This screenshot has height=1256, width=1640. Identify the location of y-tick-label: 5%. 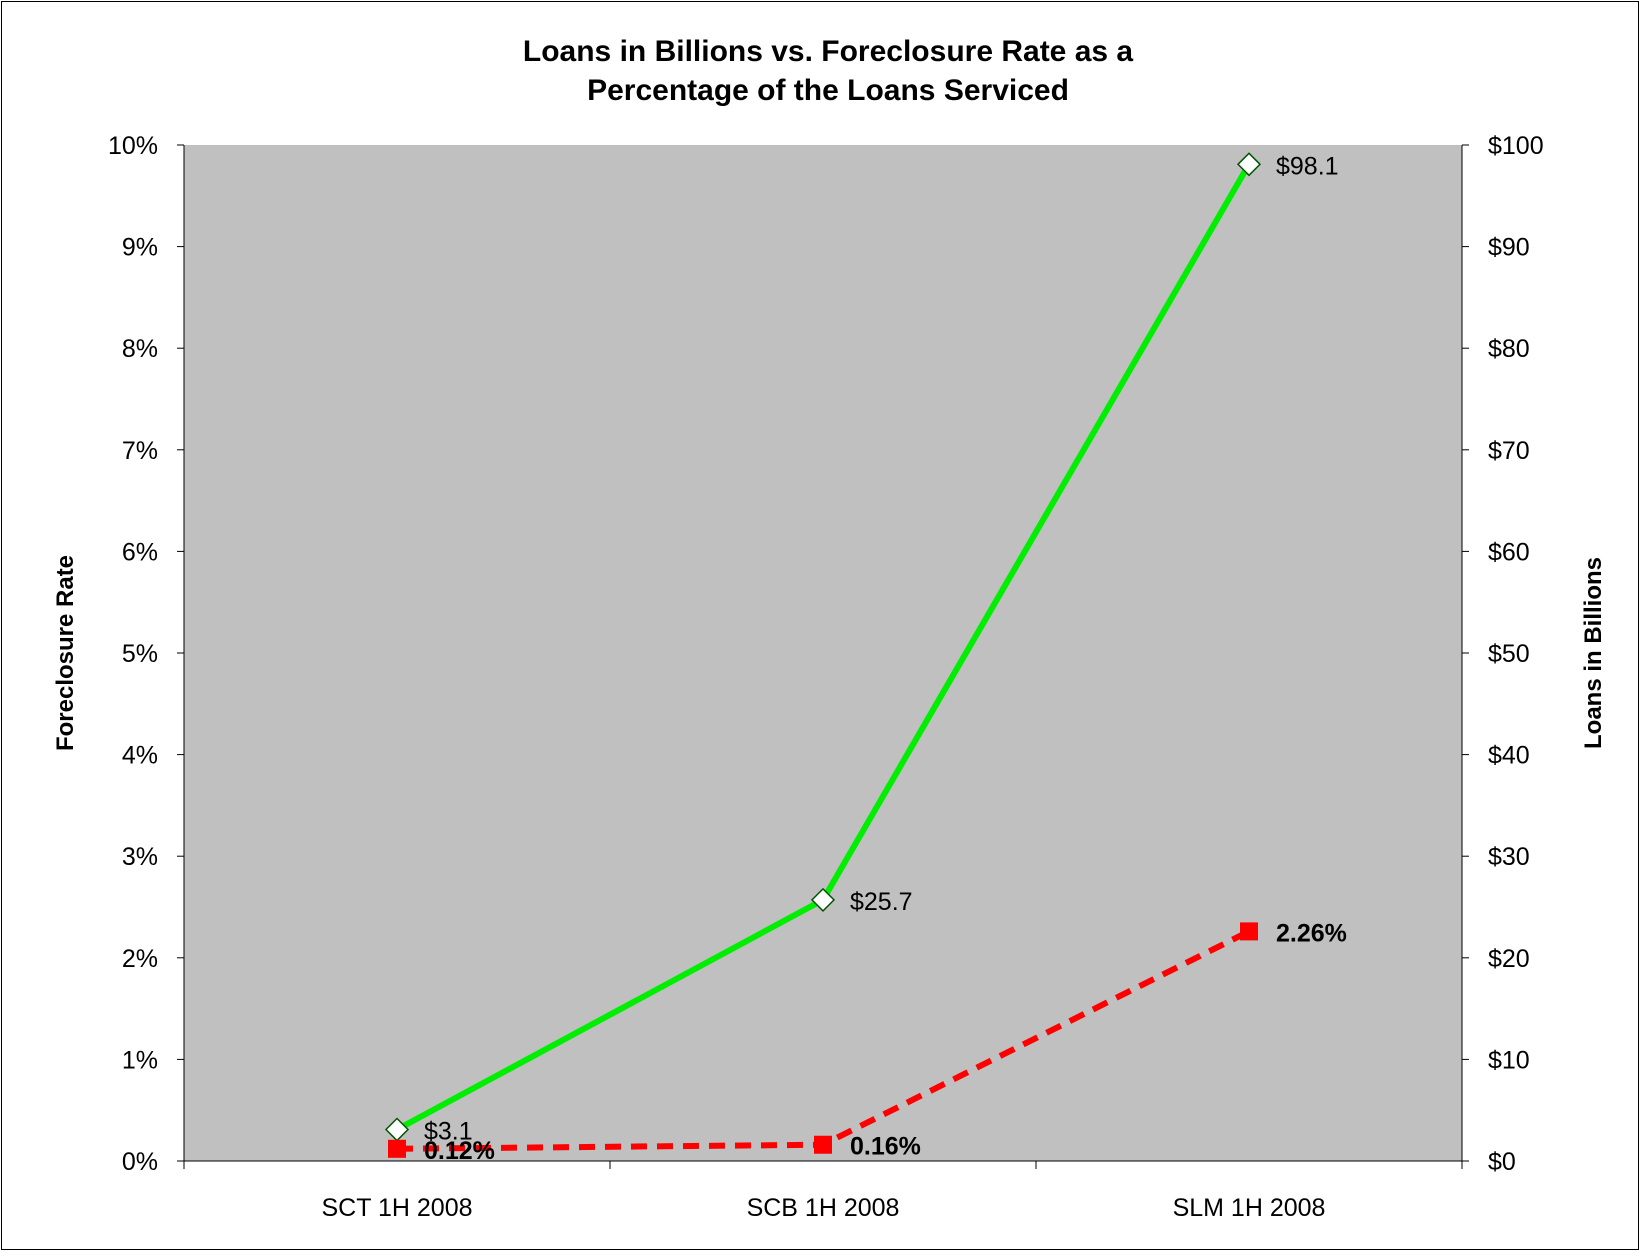
(140, 654).